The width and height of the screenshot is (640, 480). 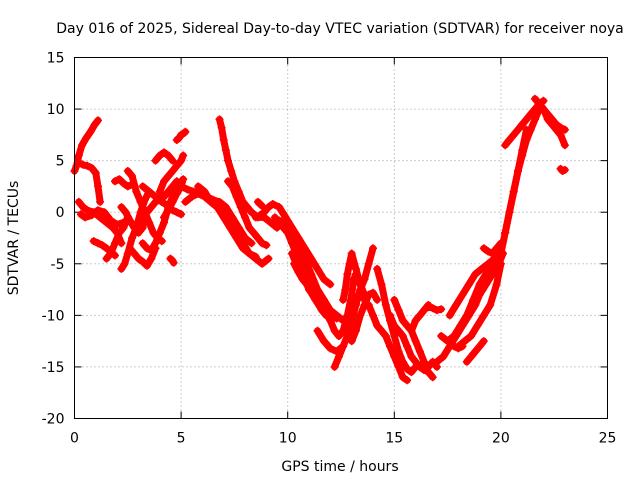 I want to click on x-tick-label: 5, so click(x=181, y=439).